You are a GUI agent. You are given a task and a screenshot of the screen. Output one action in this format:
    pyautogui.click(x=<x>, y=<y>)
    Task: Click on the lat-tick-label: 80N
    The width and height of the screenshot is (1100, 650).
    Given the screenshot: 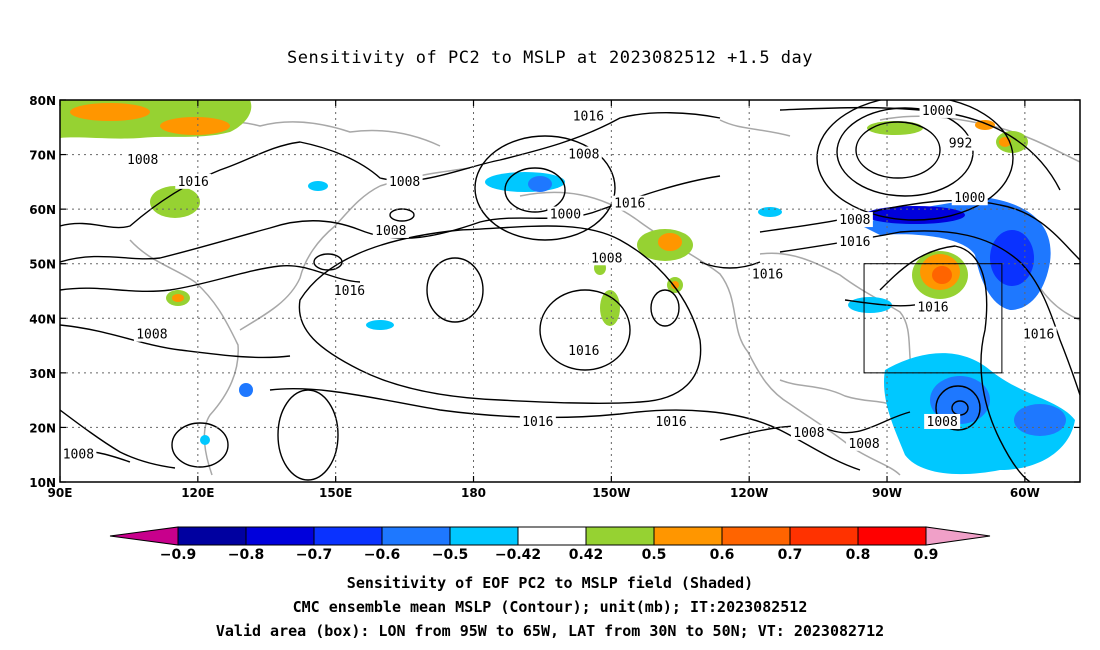 What is the action you would take?
    pyautogui.click(x=42, y=101)
    